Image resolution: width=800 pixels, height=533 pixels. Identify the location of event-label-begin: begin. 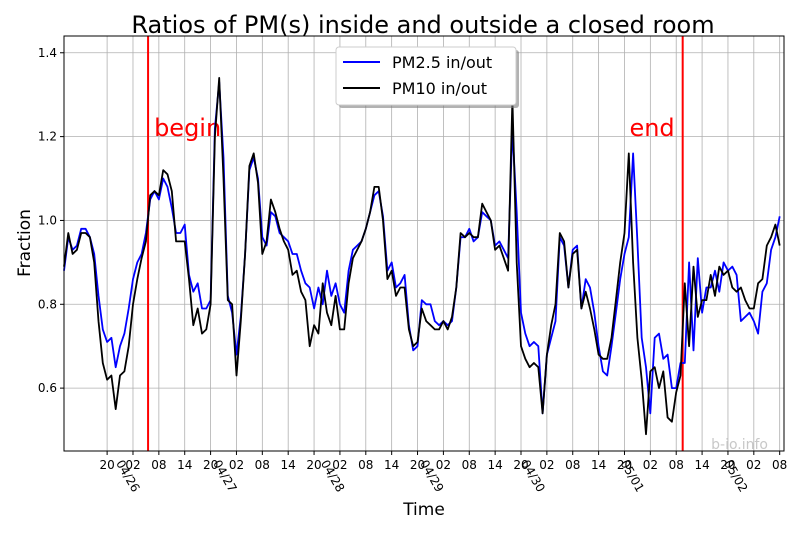
(187, 128).